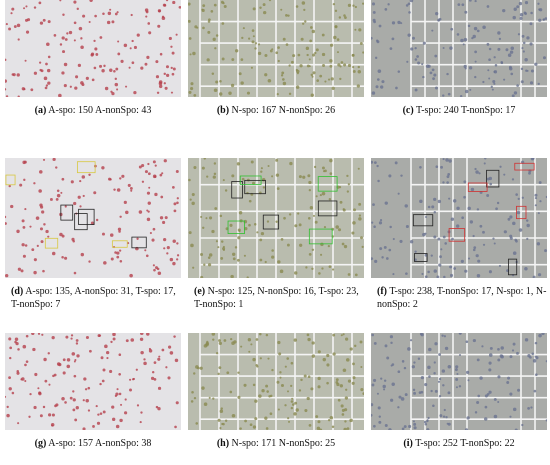 The width and height of the screenshot is (550, 465). What do you see at coordinates (93, 48) in the screenshot?
I see `image-background` at bounding box center [93, 48].